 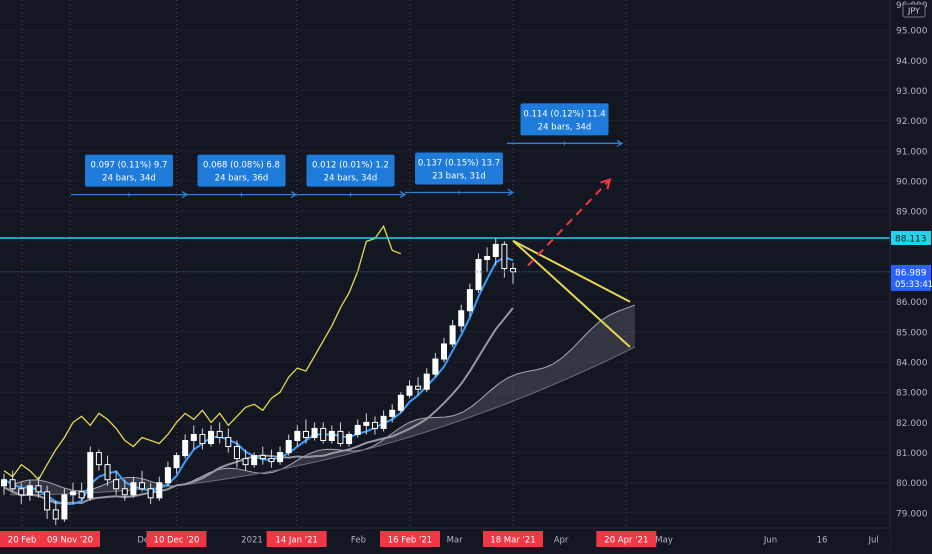 I want to click on measure-value: 0.097 (0.11%) 9.7, so click(x=129, y=166).